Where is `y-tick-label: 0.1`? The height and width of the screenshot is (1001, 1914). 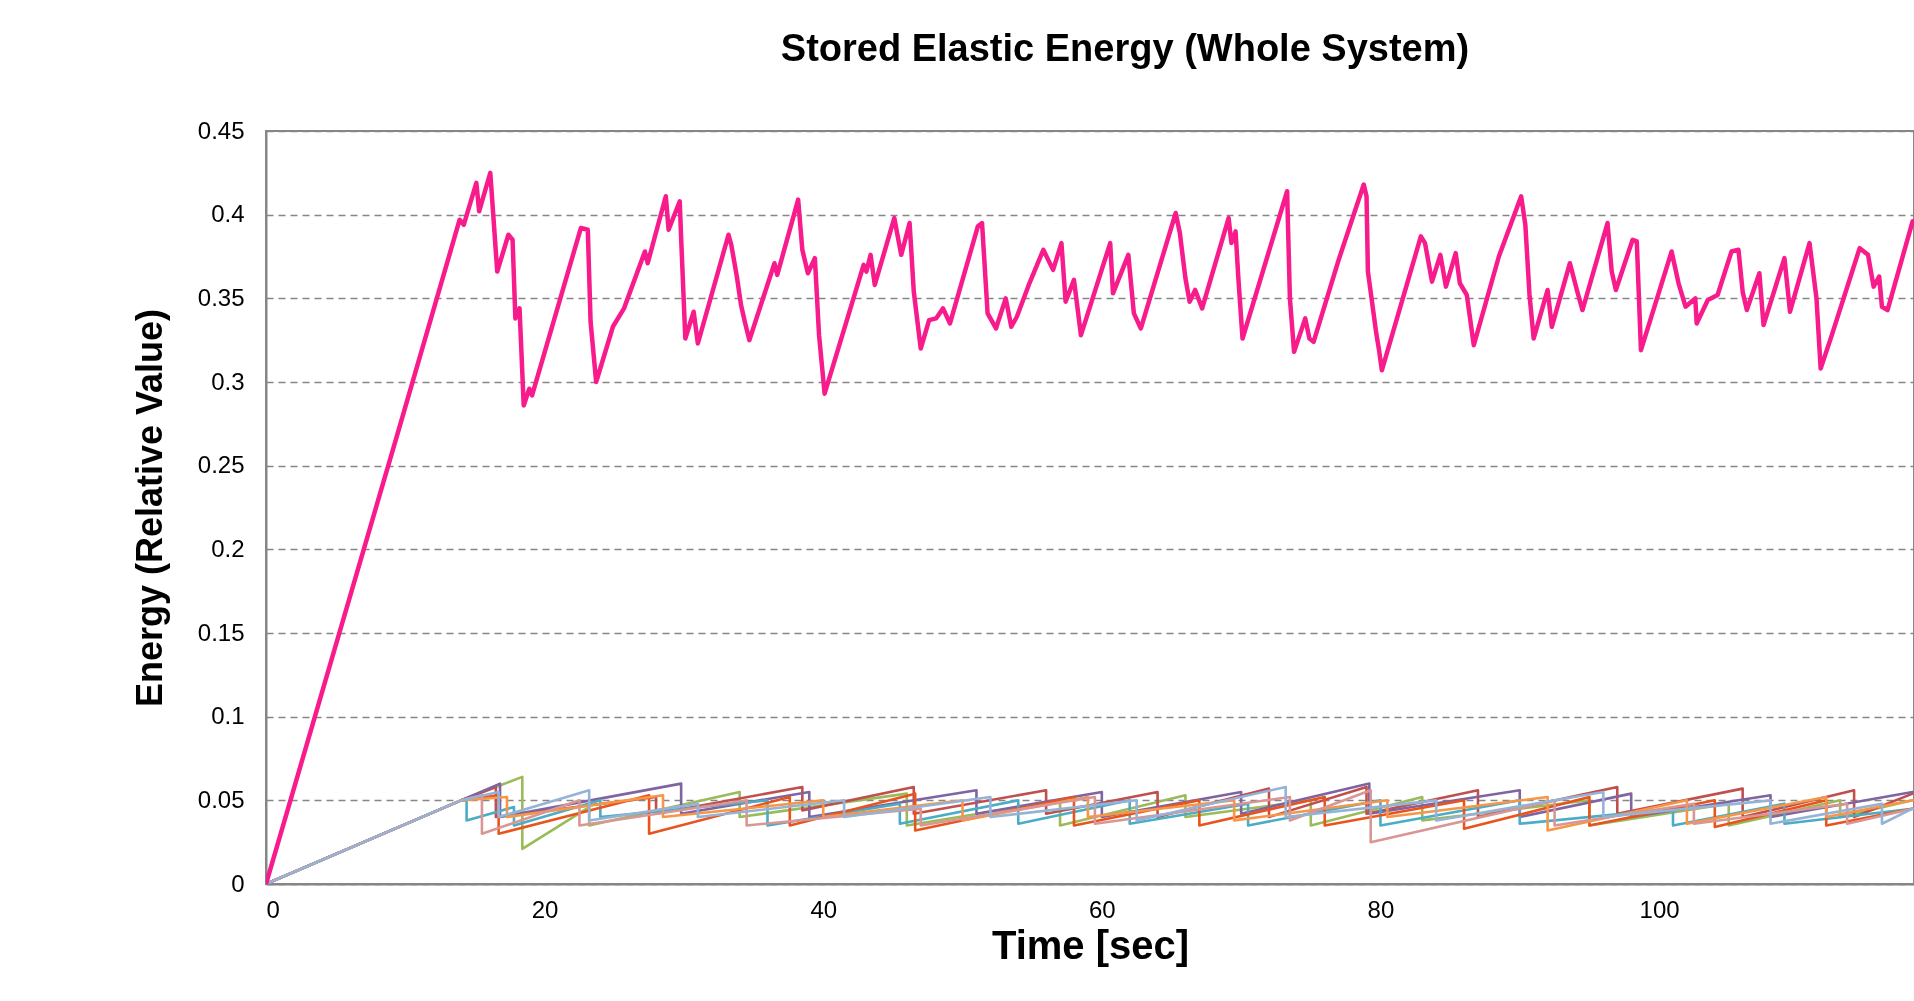
y-tick-label: 0.1 is located at coordinates (228, 716).